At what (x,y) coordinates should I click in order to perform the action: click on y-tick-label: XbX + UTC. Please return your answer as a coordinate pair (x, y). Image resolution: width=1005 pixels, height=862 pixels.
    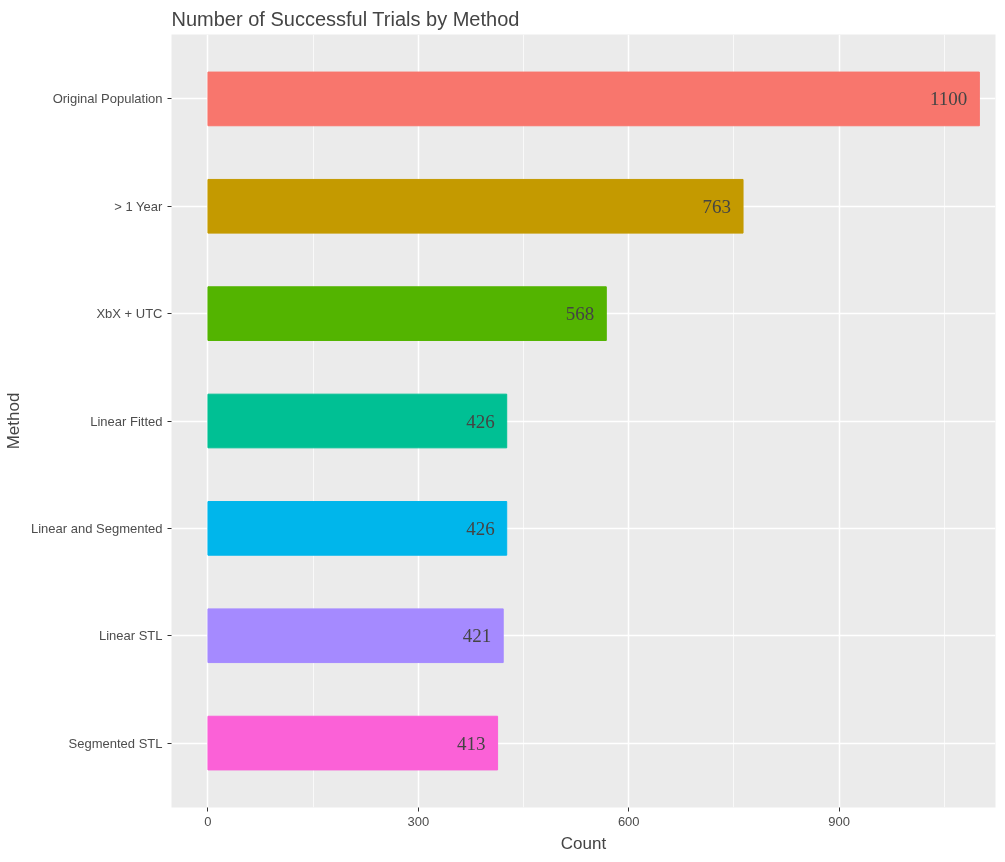
    Looking at the image, I should click on (129, 314).